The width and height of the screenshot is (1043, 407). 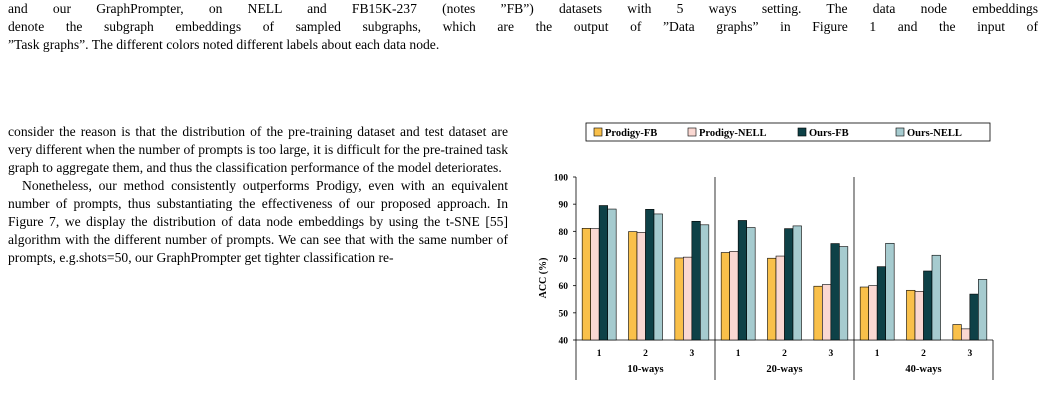 I want to click on legend-label: Prodigy-NELL, so click(x=732, y=133).